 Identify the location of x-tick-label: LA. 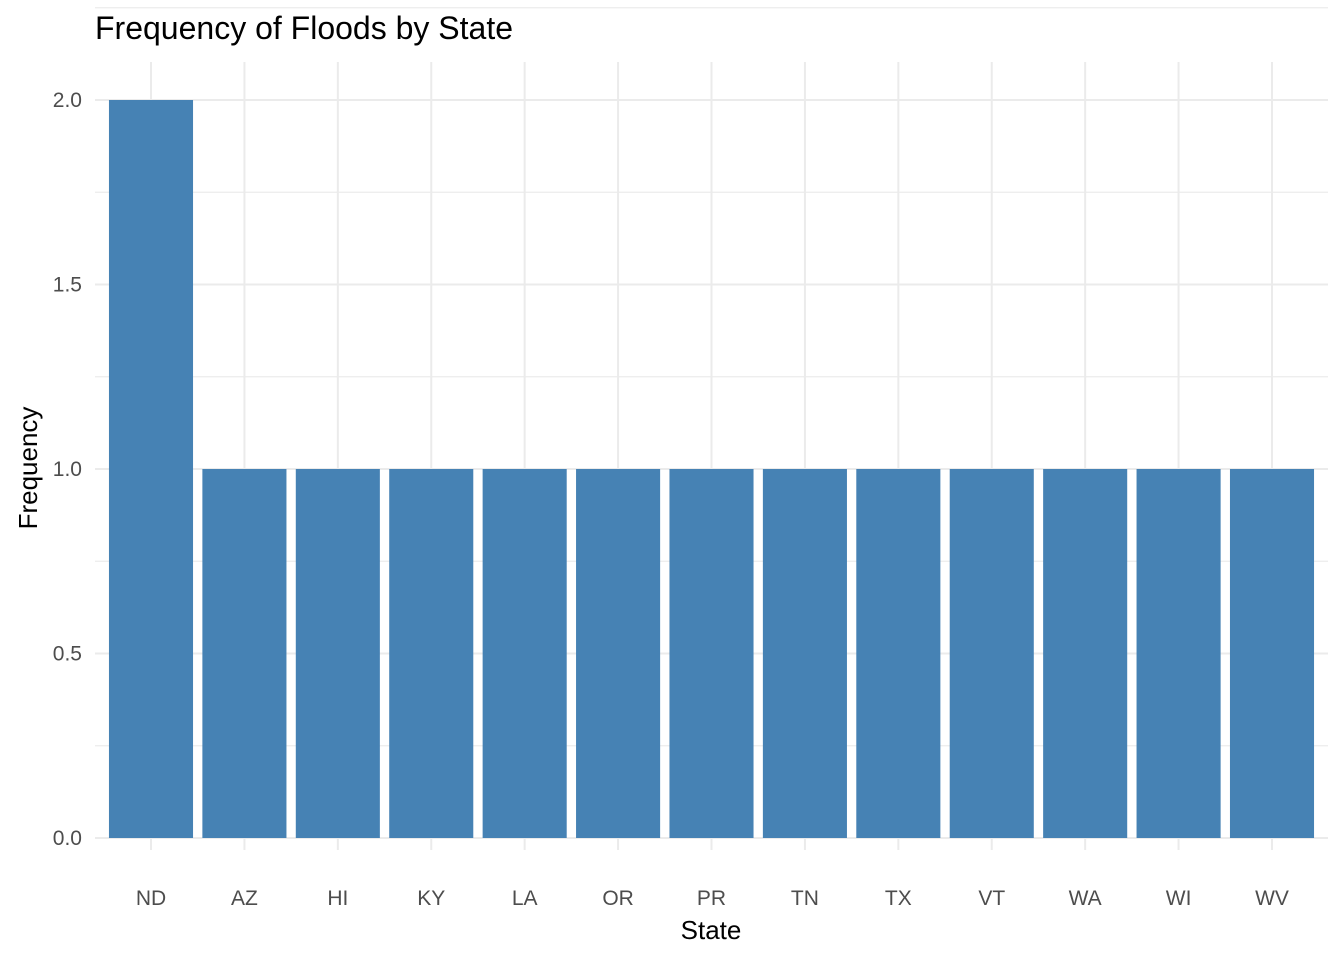
(525, 898).